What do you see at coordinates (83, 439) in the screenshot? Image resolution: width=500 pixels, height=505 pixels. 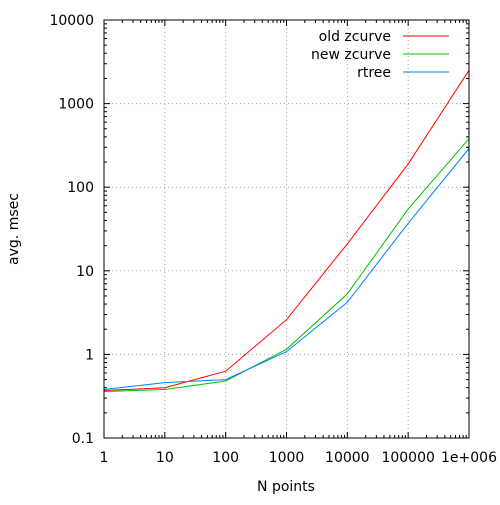 I see `y-tick-label: 0.1` at bounding box center [83, 439].